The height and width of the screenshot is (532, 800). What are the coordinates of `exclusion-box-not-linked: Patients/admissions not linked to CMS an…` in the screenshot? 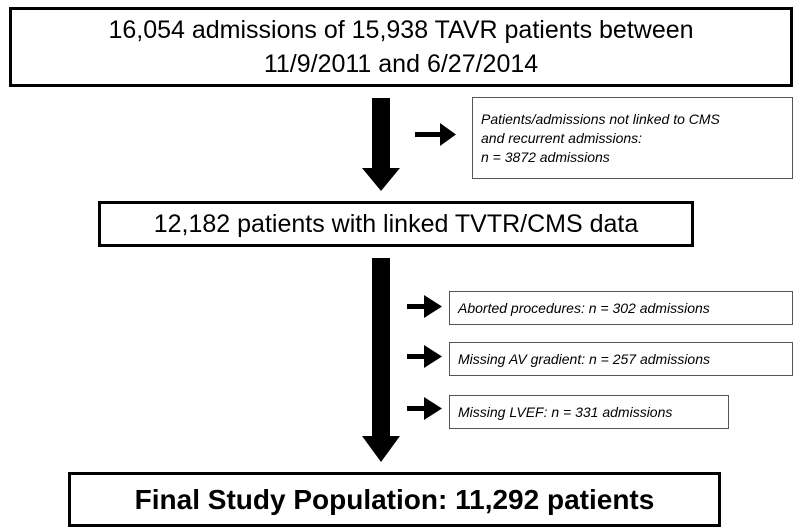 It's located at (632, 138).